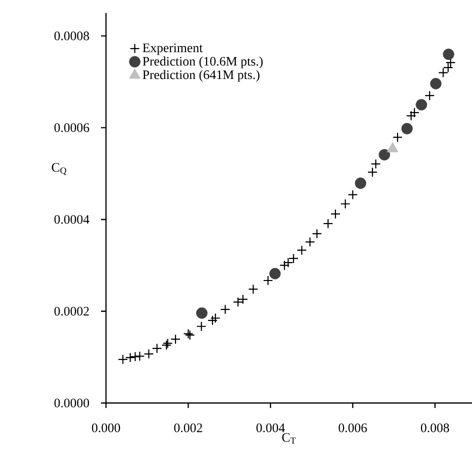  I want to click on y-tick-label: 0.0008, so click(72, 36).